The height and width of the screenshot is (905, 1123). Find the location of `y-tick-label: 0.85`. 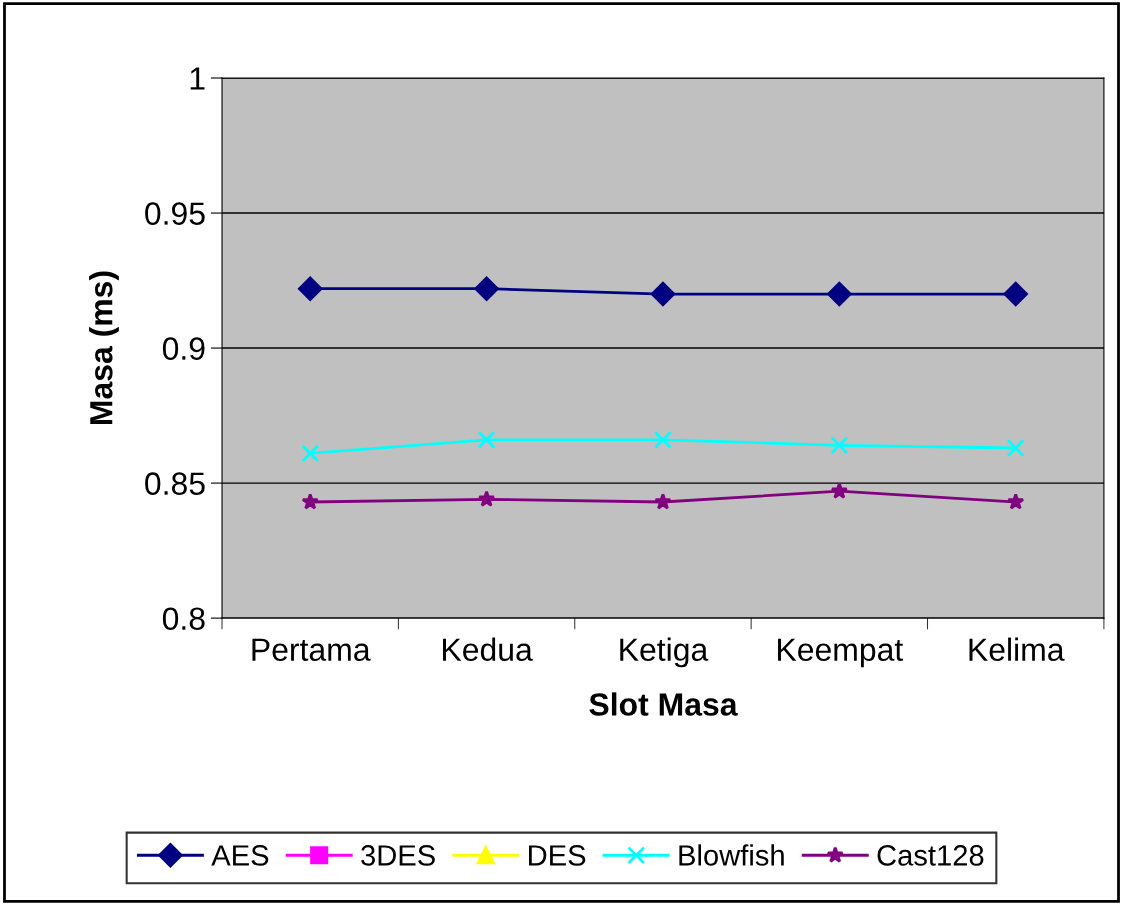

y-tick-label: 0.85 is located at coordinates (175, 483).